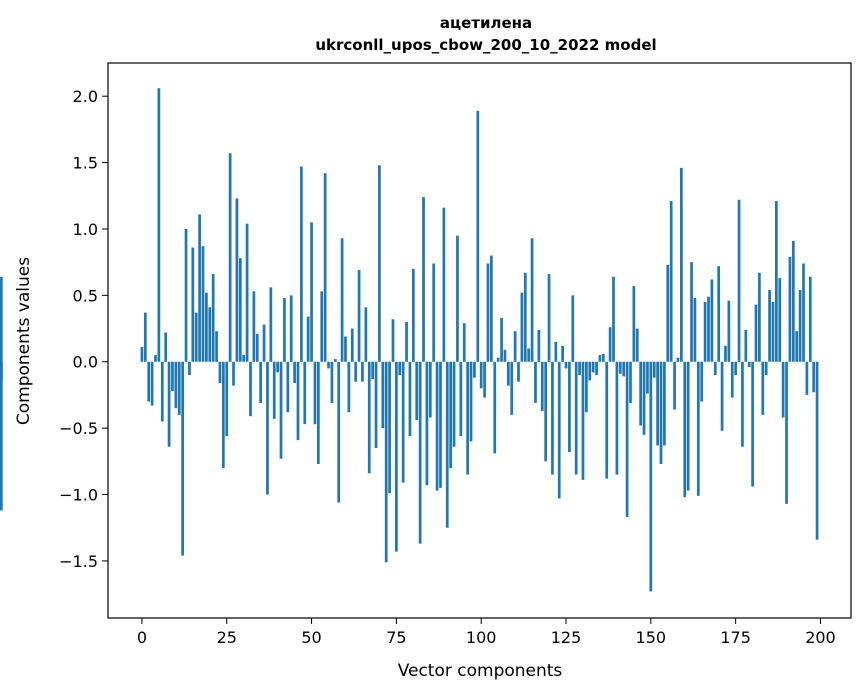 The image size is (867, 696). I want to click on y-tick-label: −1.0, so click(78, 495).